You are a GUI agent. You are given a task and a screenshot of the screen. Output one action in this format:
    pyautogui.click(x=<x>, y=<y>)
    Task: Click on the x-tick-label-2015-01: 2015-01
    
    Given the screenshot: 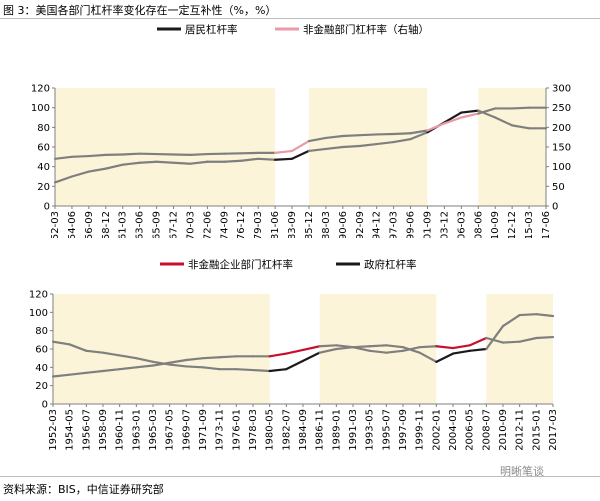 What is the action you would take?
    pyautogui.click(x=536, y=430)
    